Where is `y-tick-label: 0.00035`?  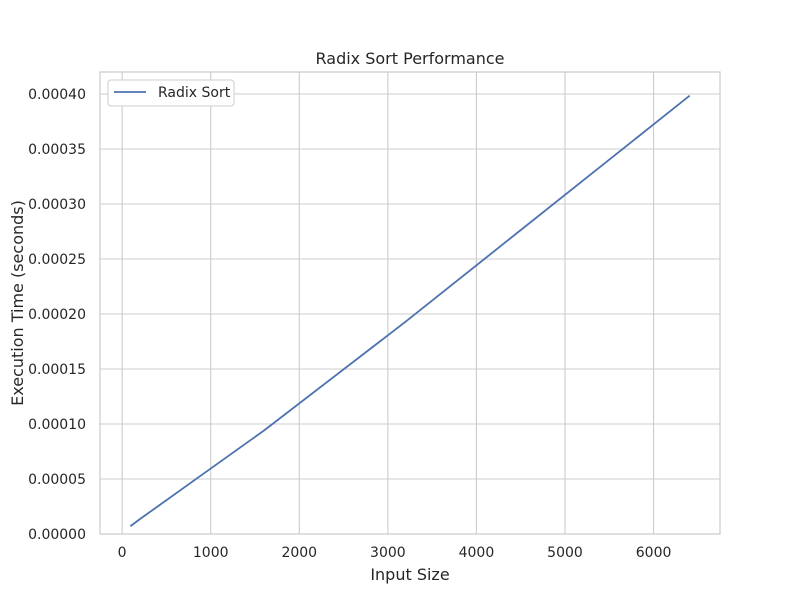
y-tick-label: 0.00035 is located at coordinates (57, 150).